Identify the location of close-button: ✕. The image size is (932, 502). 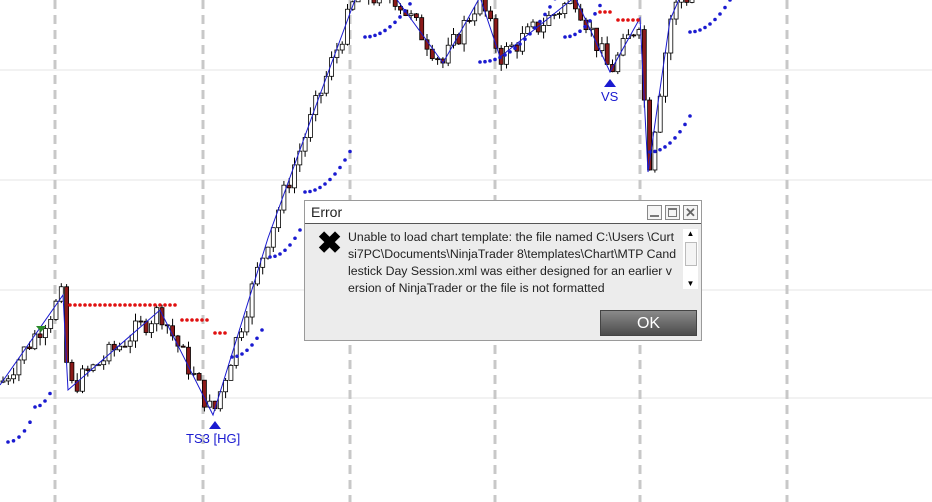
(690, 212).